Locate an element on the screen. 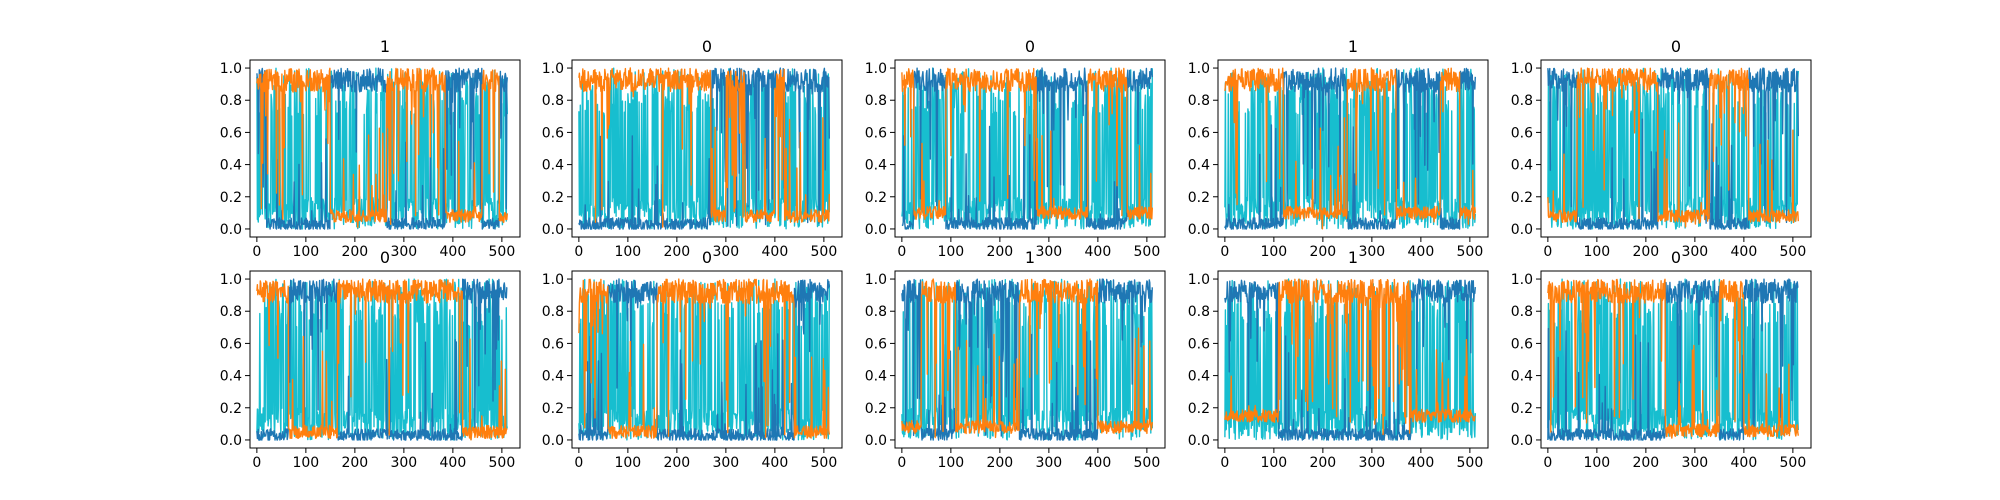 The image size is (2000, 500). subplot-5: 0 100 200 300 400 500 0.0 0.2 0.4 0.6 0.8 1.0 0 is located at coordinates (1661, 148).